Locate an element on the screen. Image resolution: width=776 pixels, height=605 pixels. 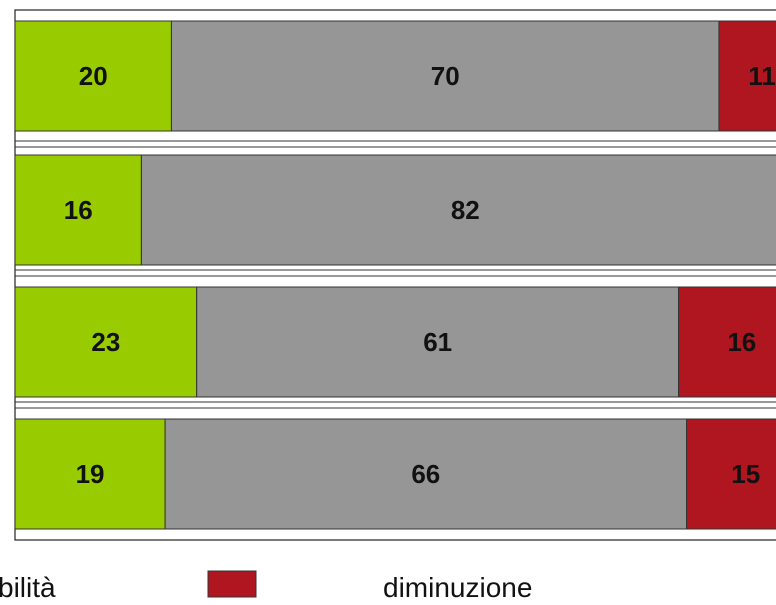
bar-data-label: 20 is located at coordinates (93, 76).